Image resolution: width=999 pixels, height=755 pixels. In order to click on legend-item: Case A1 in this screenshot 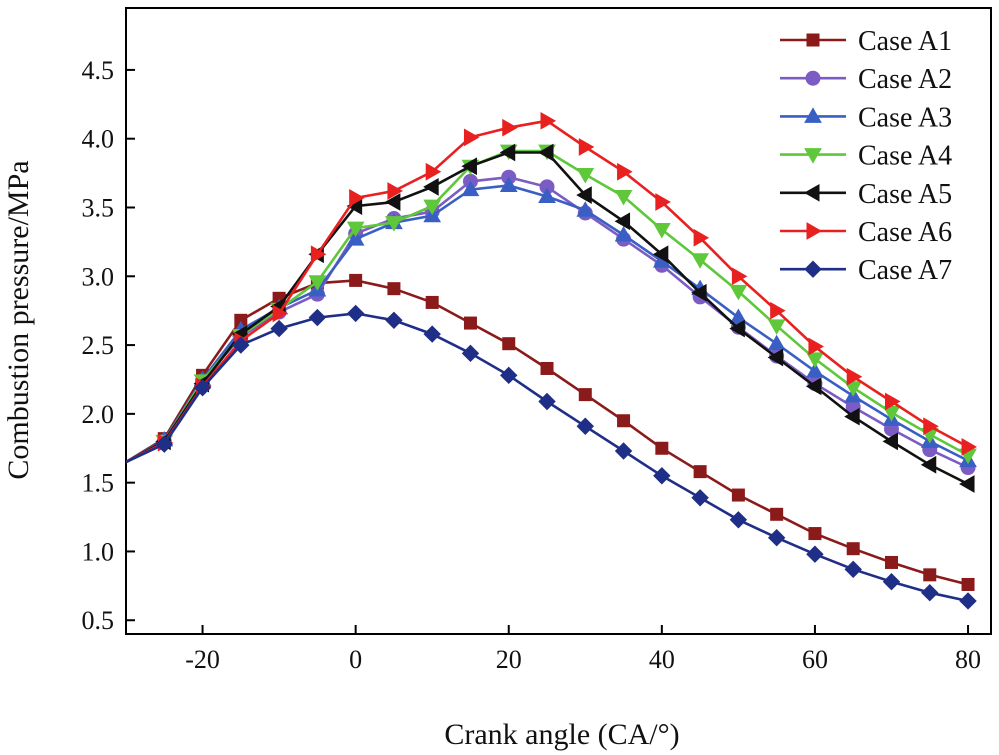, I will do `click(866, 41)`.